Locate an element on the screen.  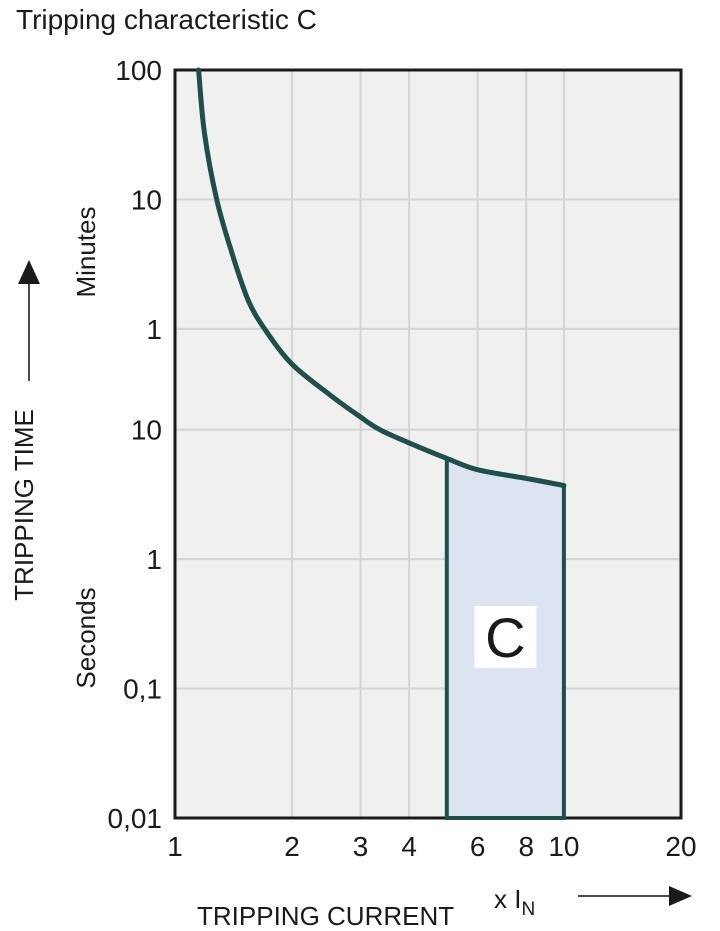
x-tick-label: 10 is located at coordinates (563, 846).